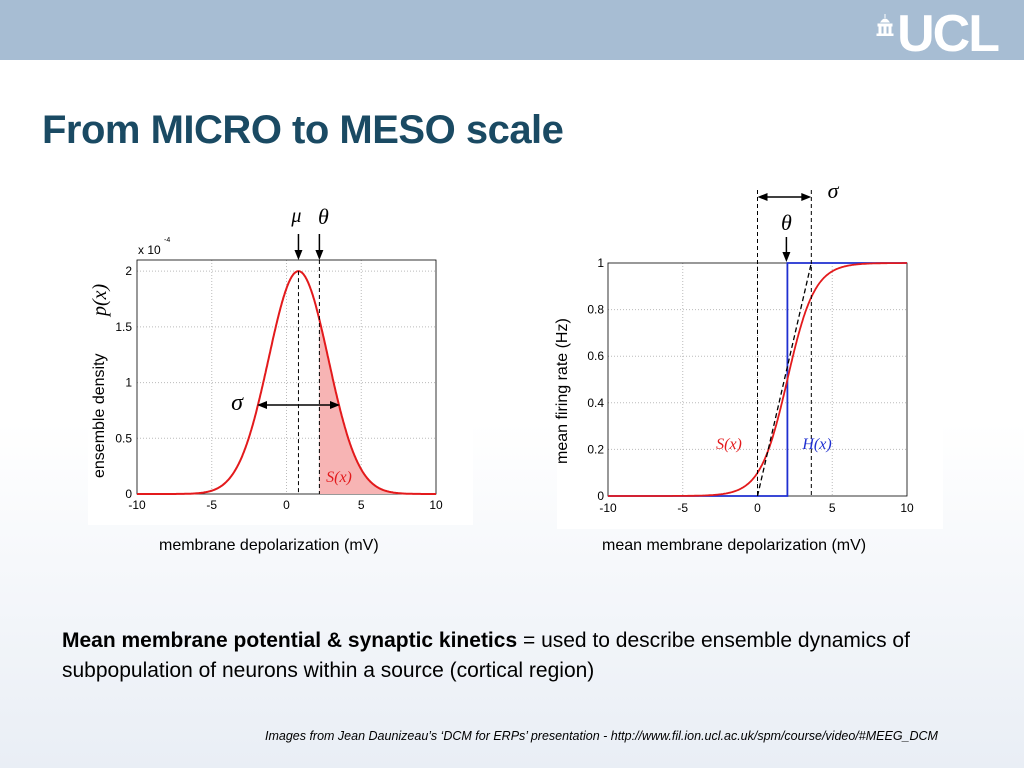  What do you see at coordinates (595, 403) in the screenshot?
I see `y-tick-label: 0.4` at bounding box center [595, 403].